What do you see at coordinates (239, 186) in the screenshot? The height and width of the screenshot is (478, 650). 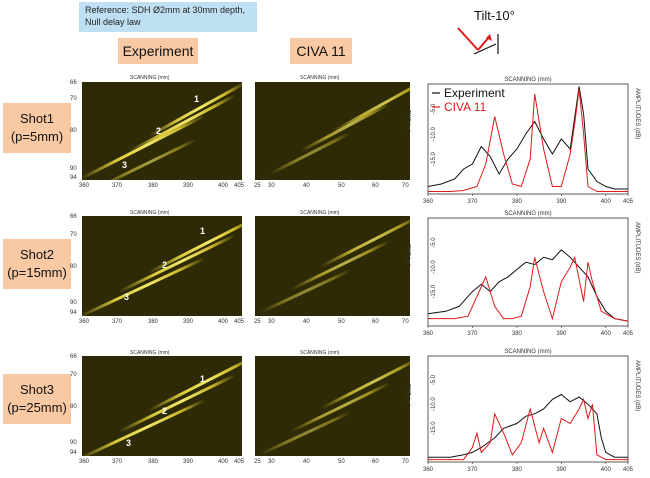 I see `x-tick: 405` at bounding box center [239, 186].